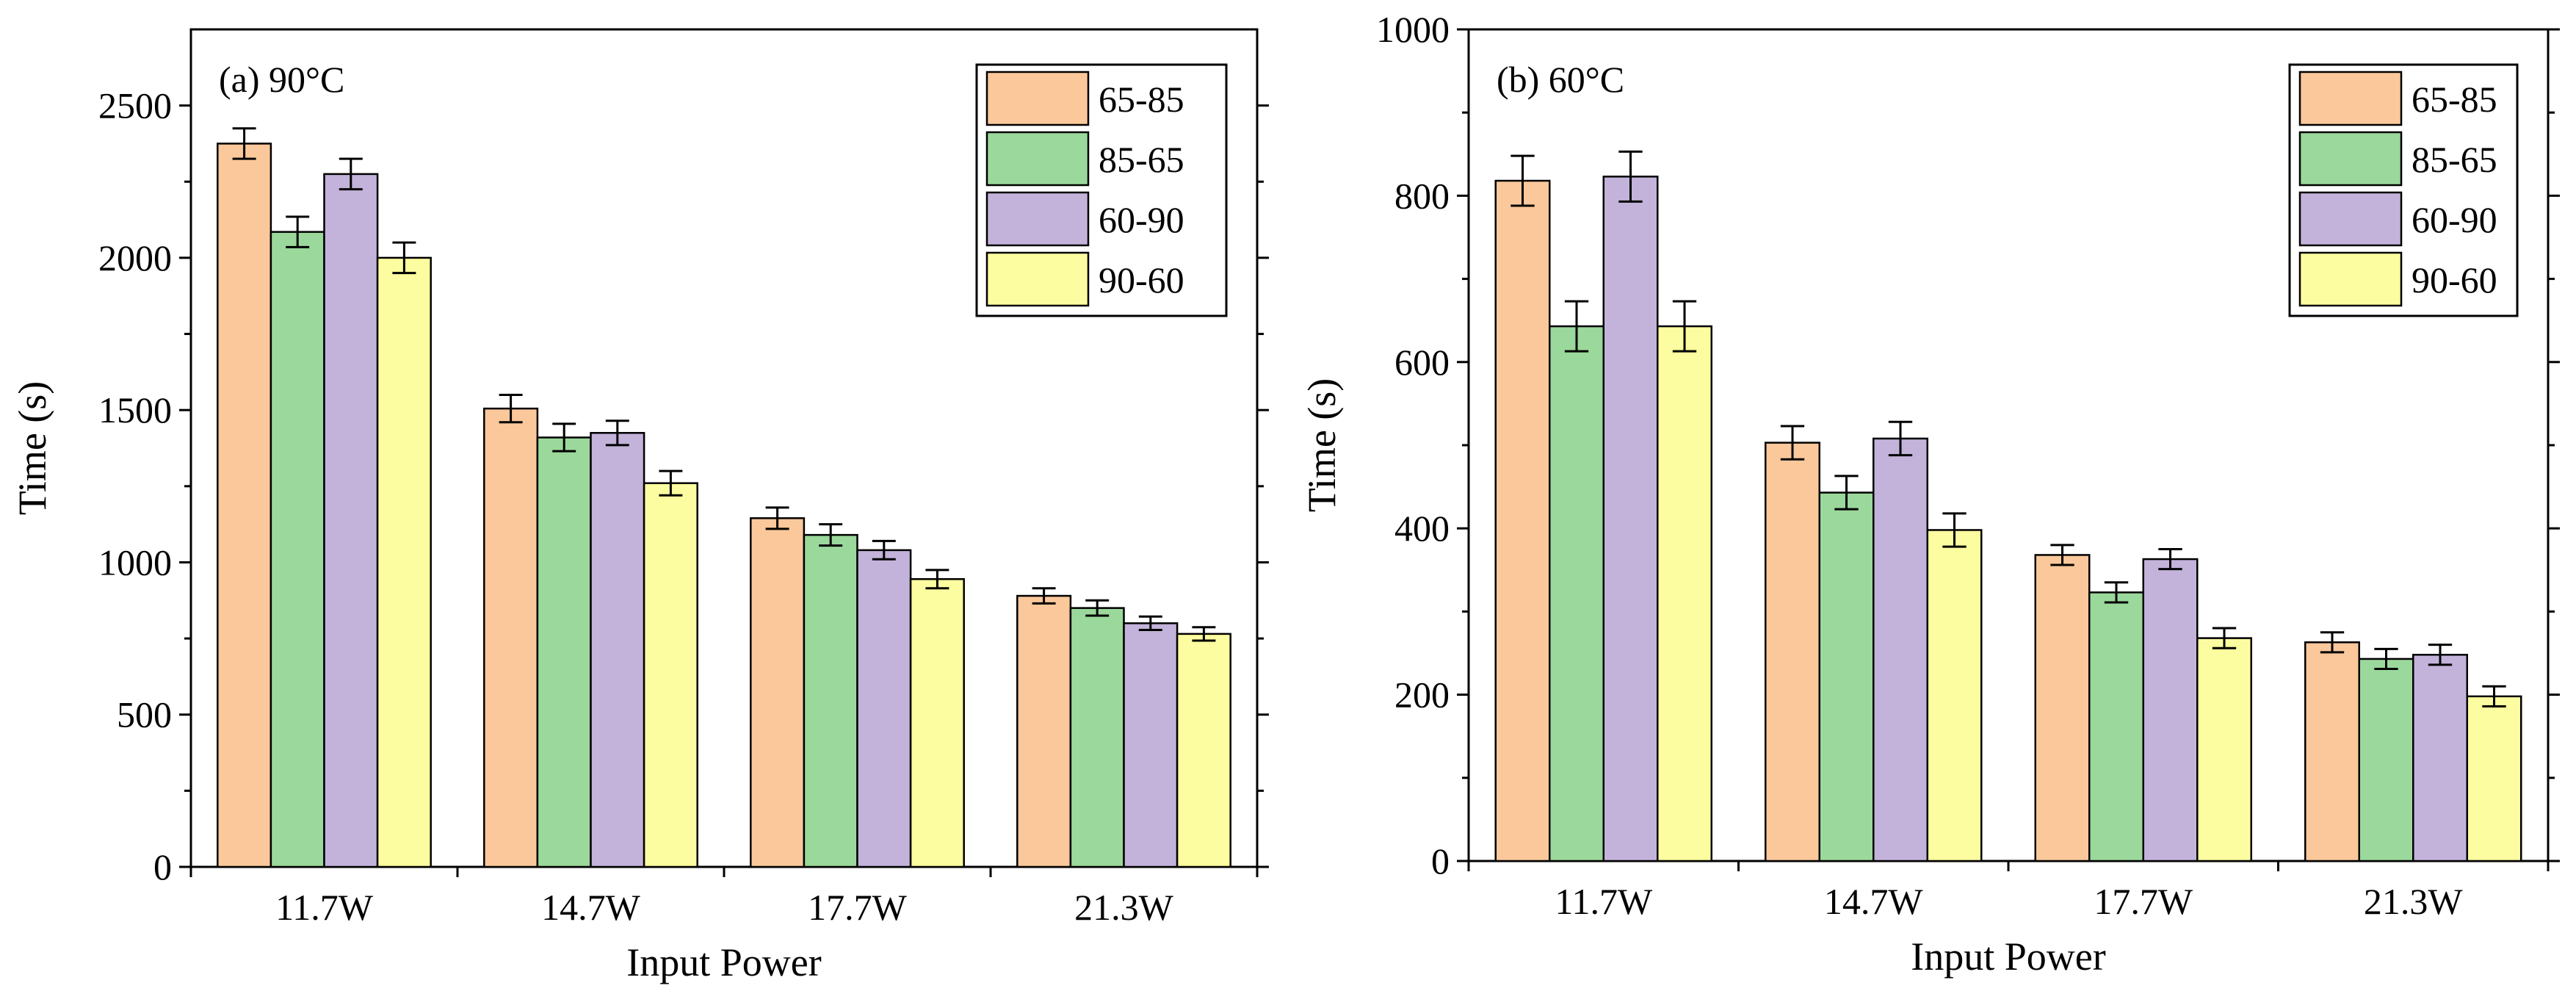  What do you see at coordinates (1422, 362) in the screenshot?
I see `y-tick-label: 600` at bounding box center [1422, 362].